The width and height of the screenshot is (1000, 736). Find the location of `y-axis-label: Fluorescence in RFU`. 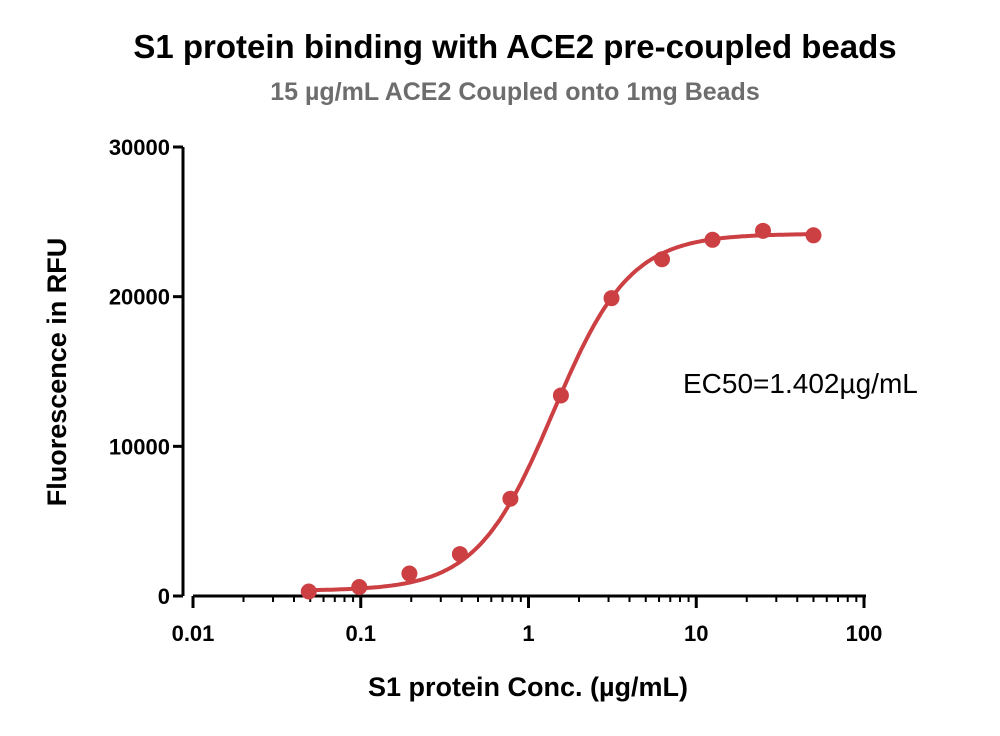

y-axis-label: Fluorescence in RFU is located at coordinates (57, 372).